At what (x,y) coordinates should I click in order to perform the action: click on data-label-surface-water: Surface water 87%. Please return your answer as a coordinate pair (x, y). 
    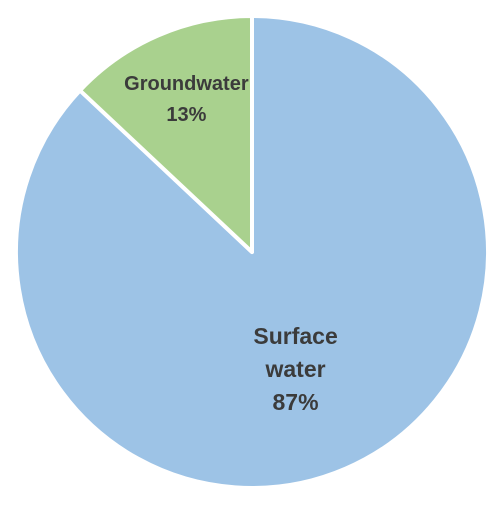
    Looking at the image, I should click on (295, 369).